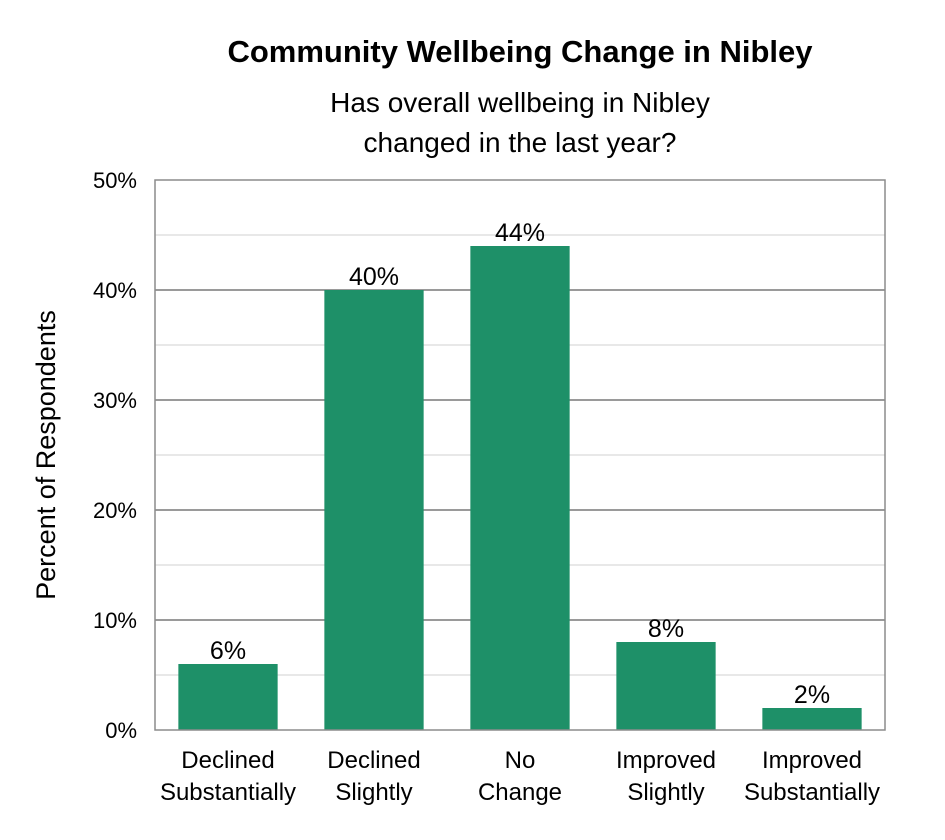 The width and height of the screenshot is (945, 840). Describe the element at coordinates (520, 792) in the screenshot. I see `x-tick-label: Change` at that location.